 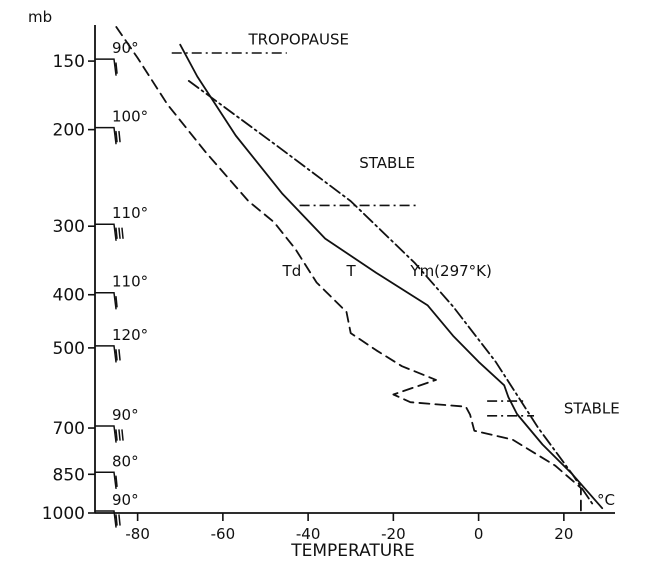 I want to click on x-tick-label: -60, so click(x=223, y=534).